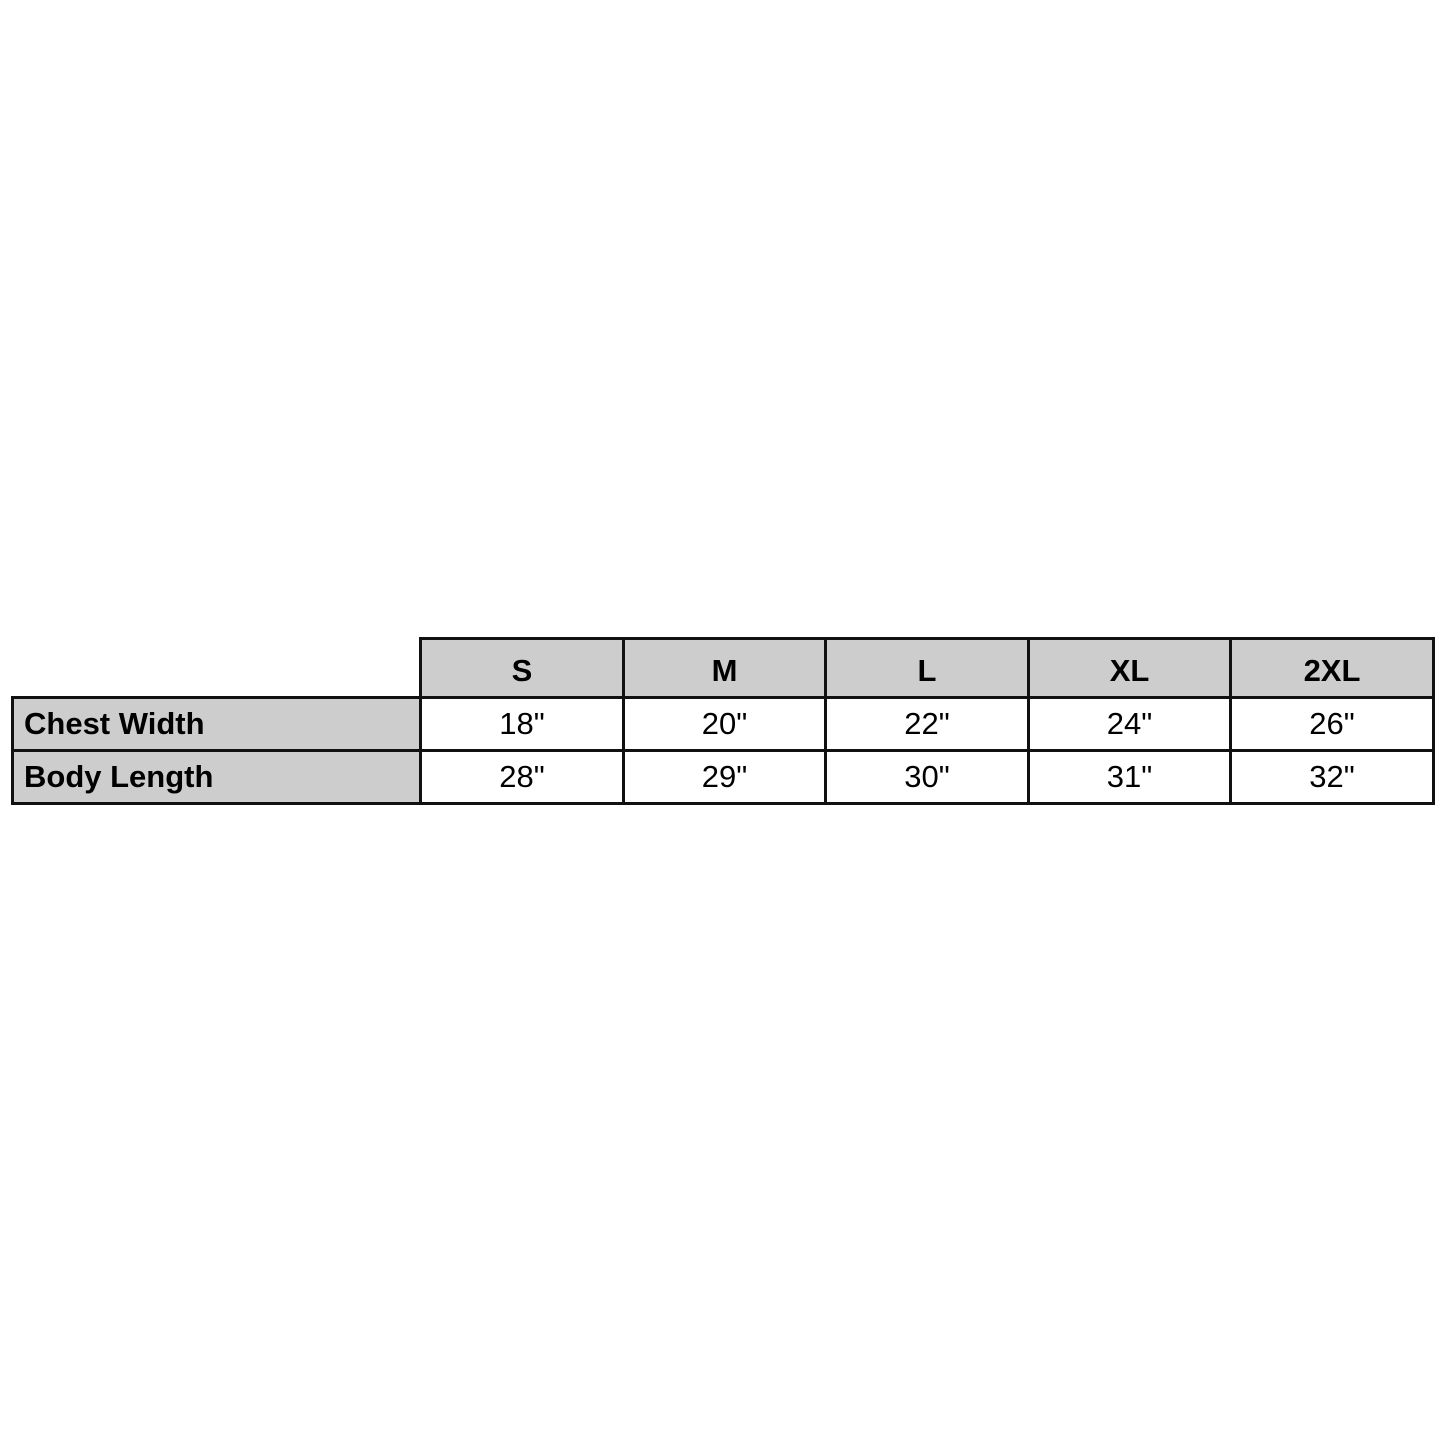 The height and width of the screenshot is (1445, 1445). What do you see at coordinates (1332, 668) in the screenshot?
I see `size-header: 2XL` at bounding box center [1332, 668].